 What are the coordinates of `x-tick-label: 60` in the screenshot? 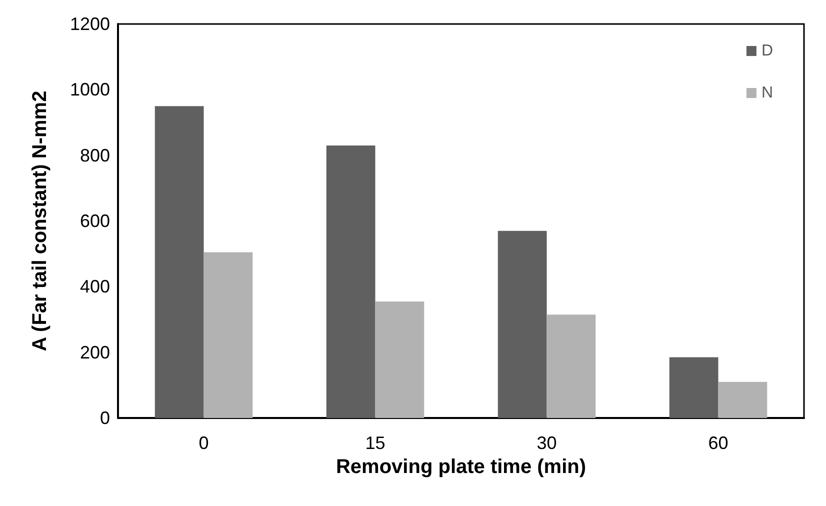 It's located at (718, 443).